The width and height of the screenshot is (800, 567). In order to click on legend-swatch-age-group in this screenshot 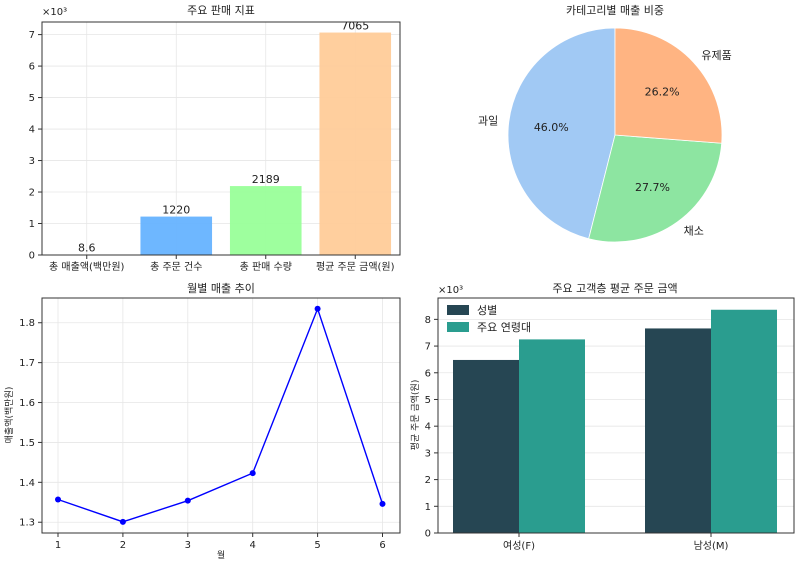, I will do `click(458, 327)`.